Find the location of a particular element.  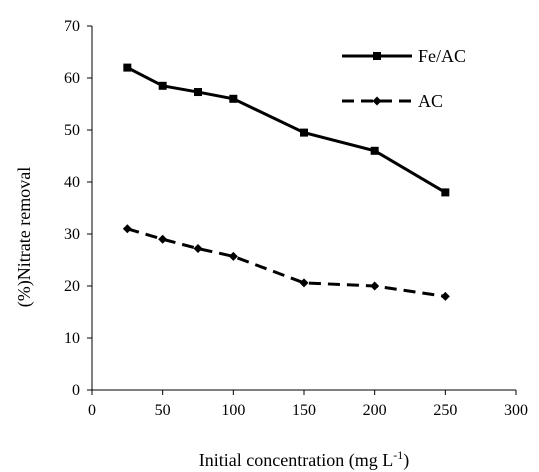

x-tick-label: 0 is located at coordinates (92, 410).